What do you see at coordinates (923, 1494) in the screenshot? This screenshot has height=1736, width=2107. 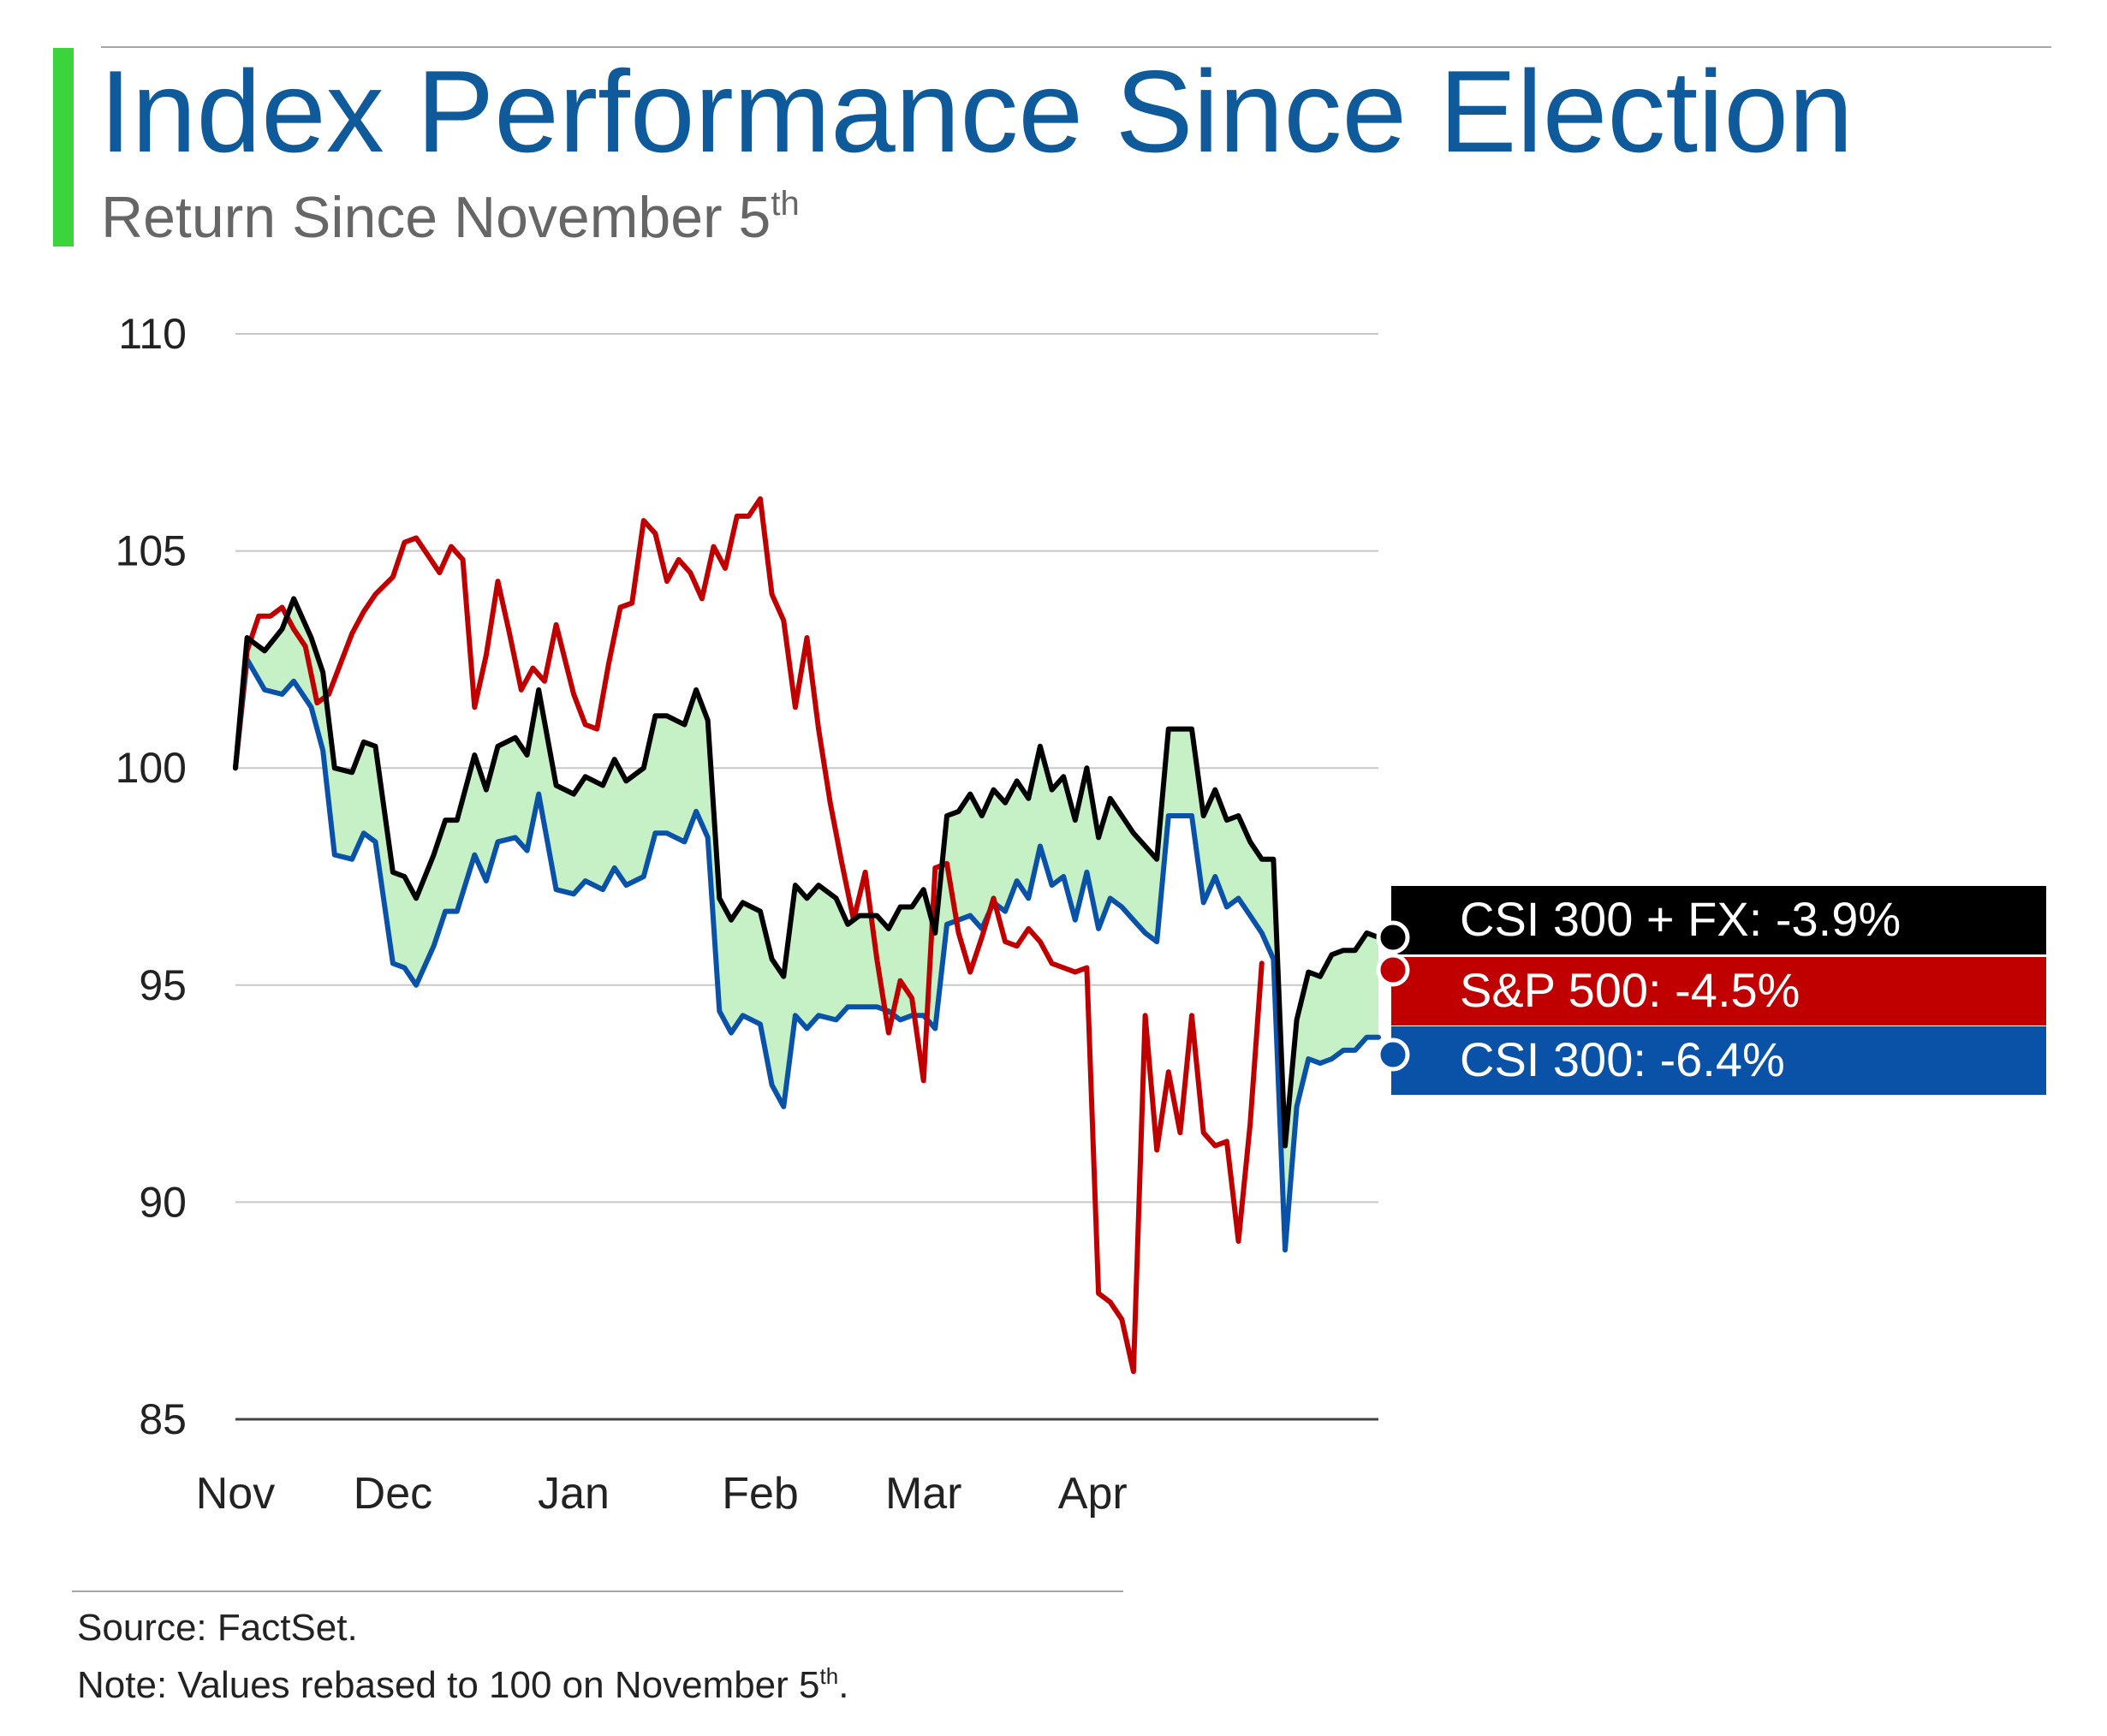 I see `x-tick-label-mar: Mar` at bounding box center [923, 1494].